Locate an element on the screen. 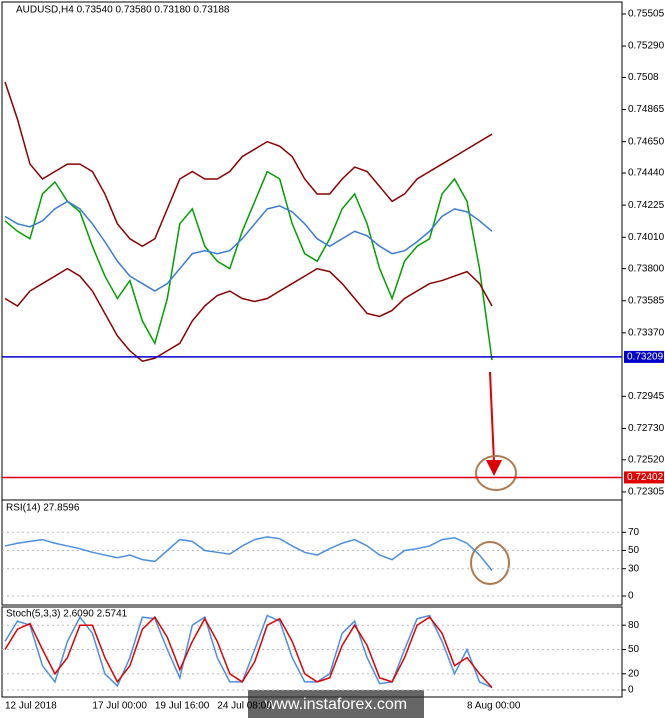  y-tick-label: 0.72945 is located at coordinates (646, 396).